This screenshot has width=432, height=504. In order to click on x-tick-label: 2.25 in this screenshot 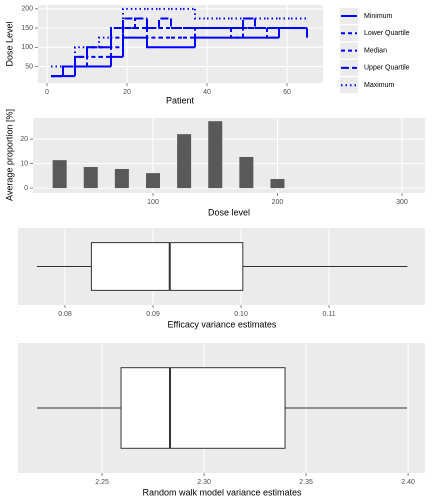, I will do `click(102, 482)`.